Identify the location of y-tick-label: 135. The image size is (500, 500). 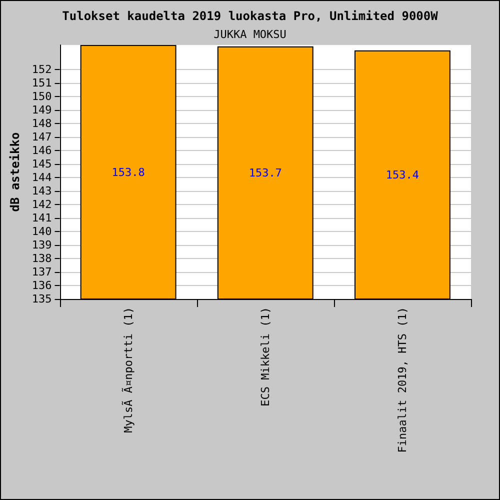
(42, 299).